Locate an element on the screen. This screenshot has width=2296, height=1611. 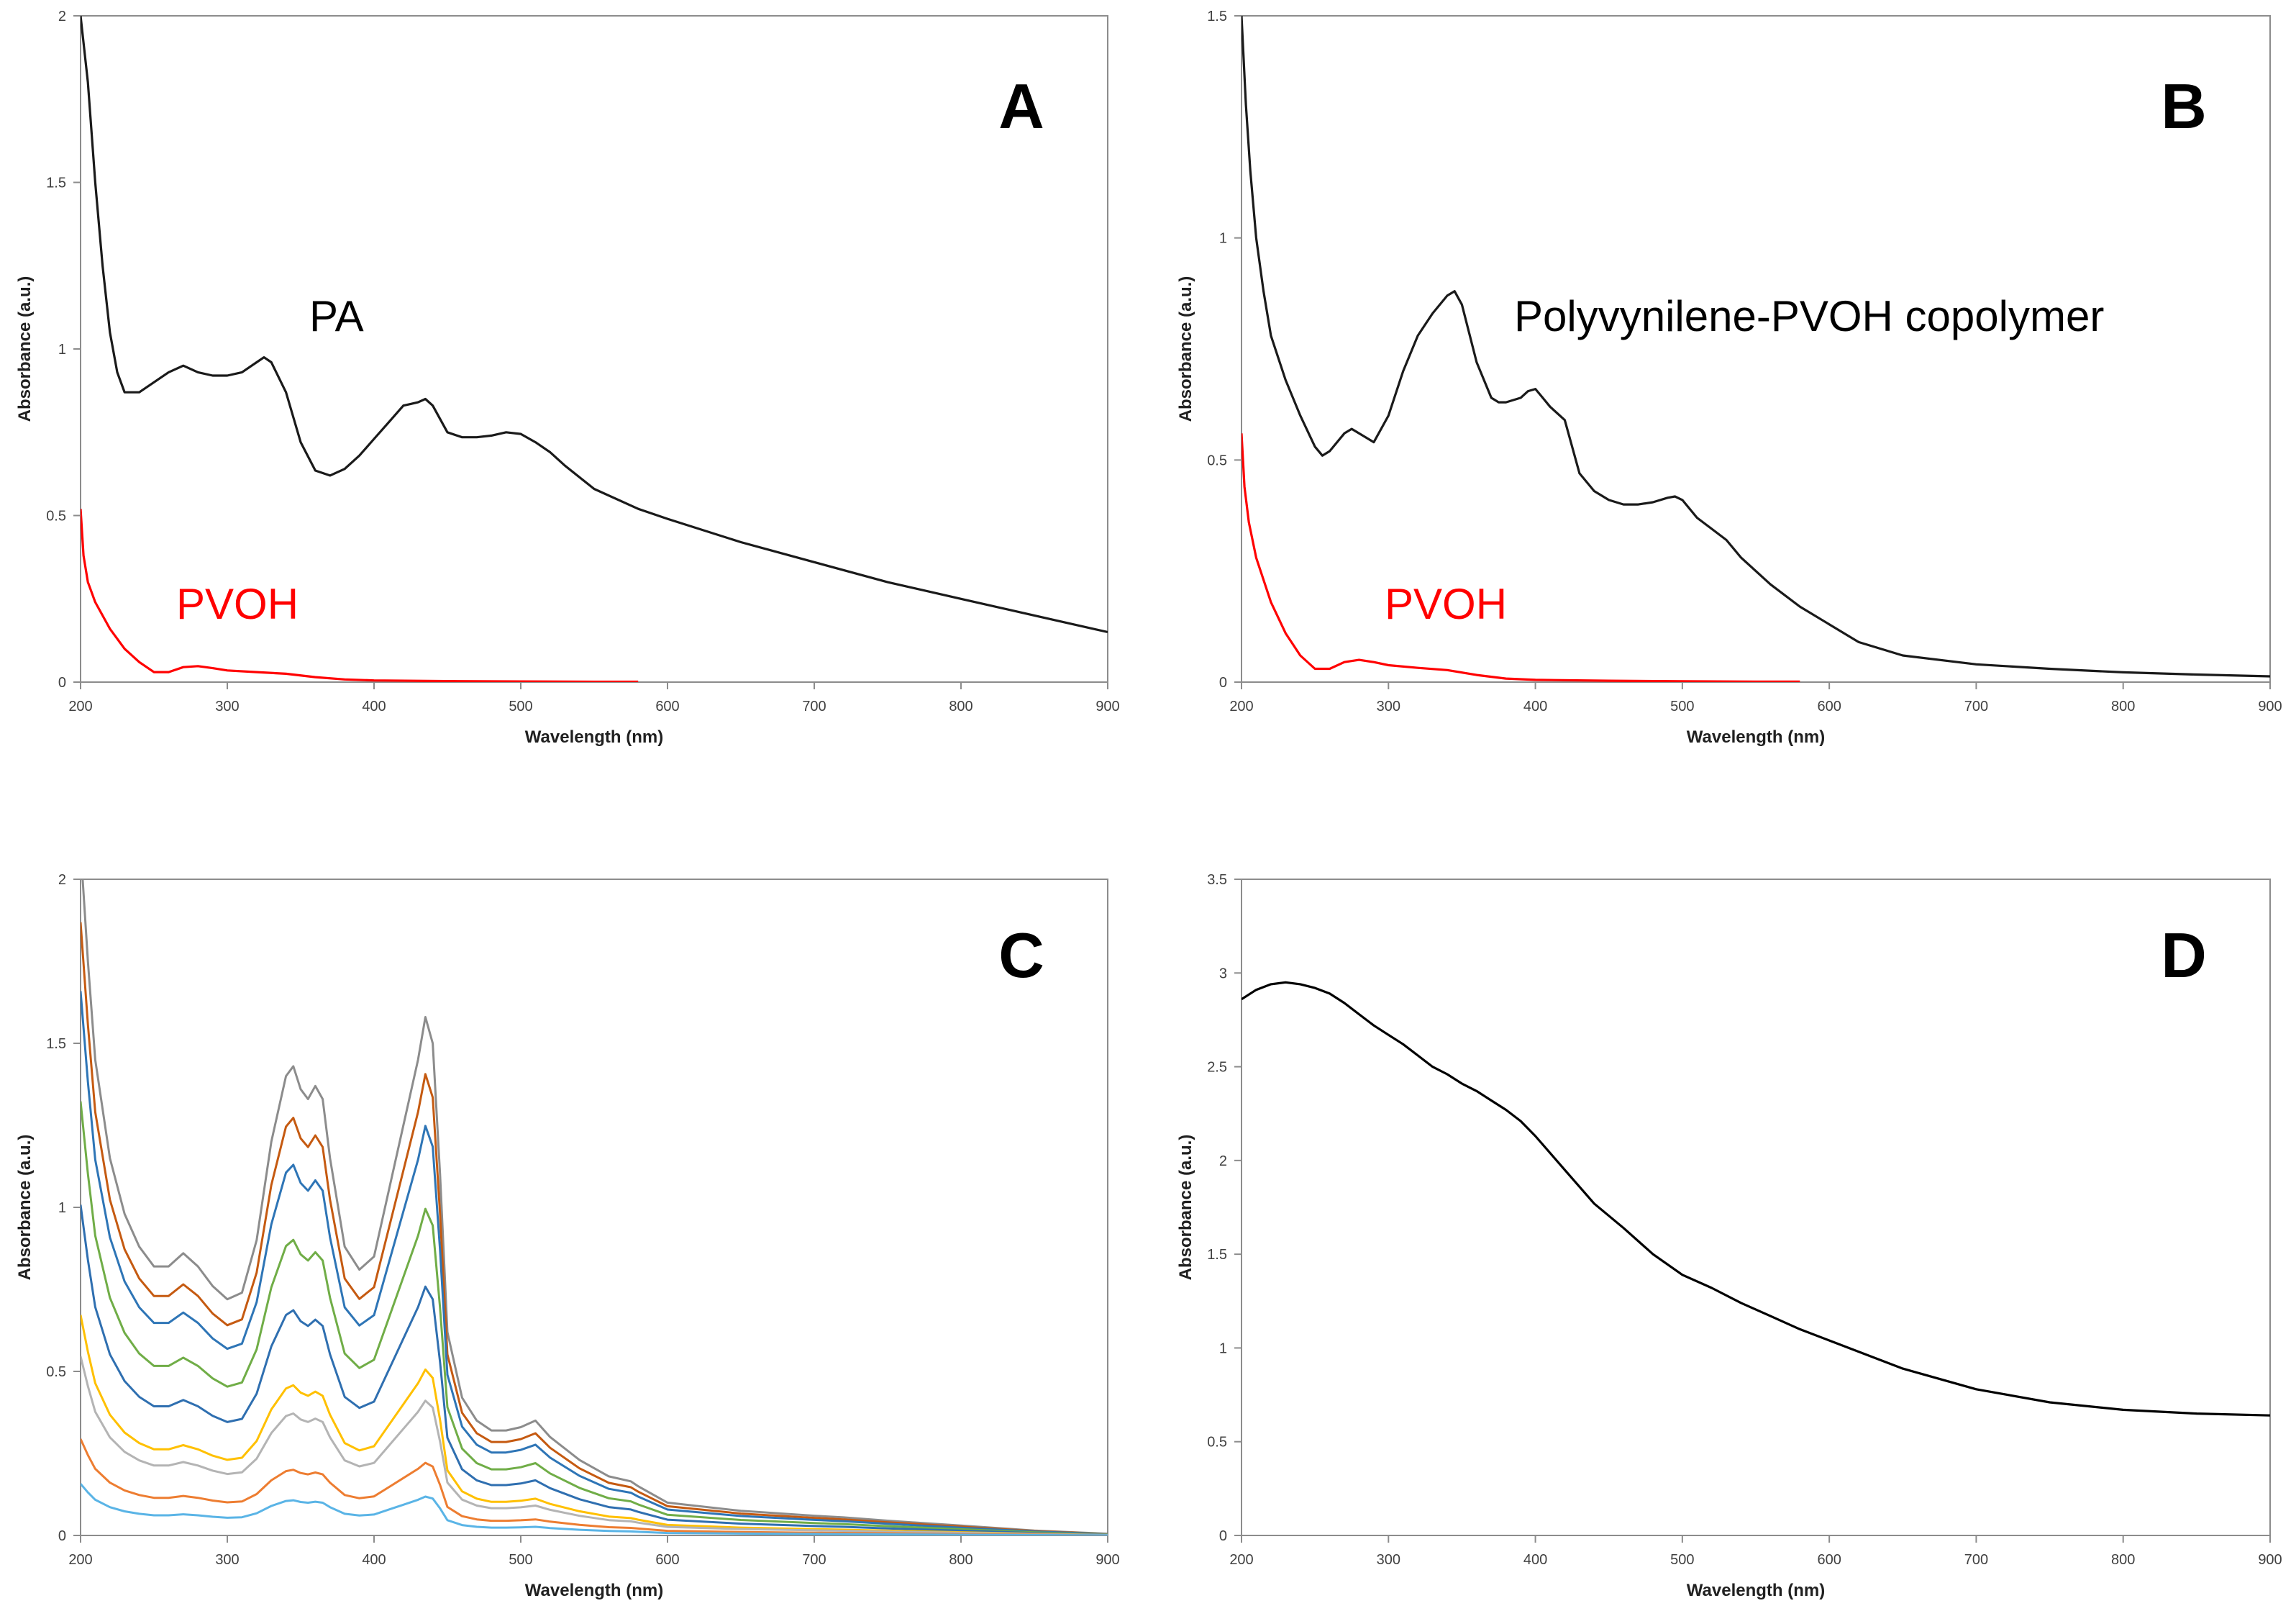
series-line-s5 is located at coordinates (594, 1369).